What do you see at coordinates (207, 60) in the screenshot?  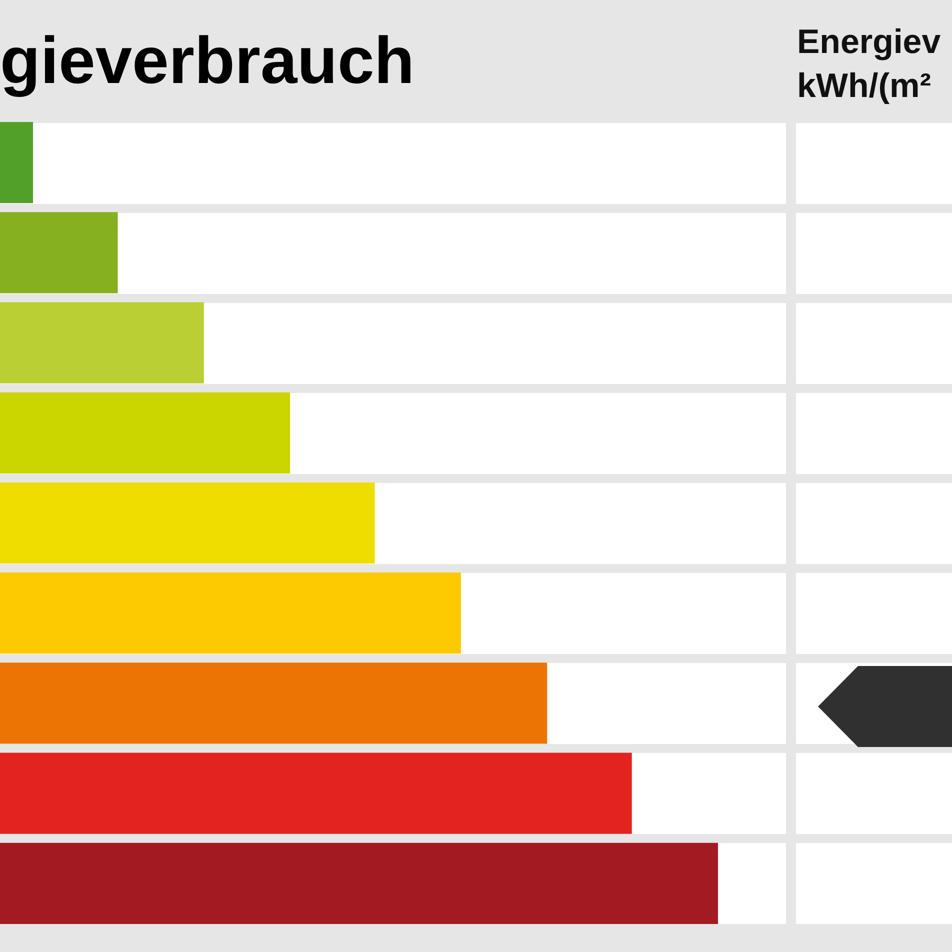 I see `chart-title: gieverbrauch` at bounding box center [207, 60].